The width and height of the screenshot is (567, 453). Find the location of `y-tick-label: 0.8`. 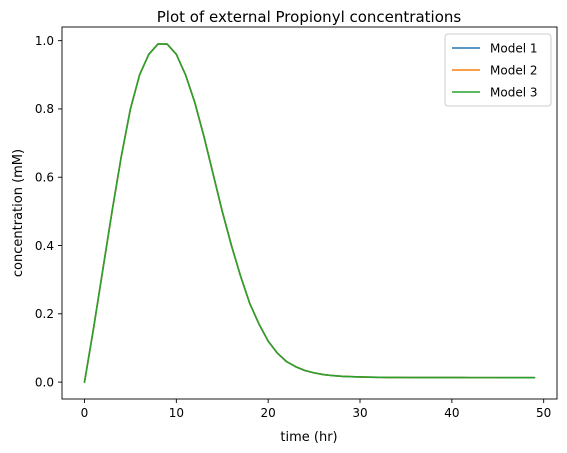

y-tick-label: 0.8 is located at coordinates (44, 109).